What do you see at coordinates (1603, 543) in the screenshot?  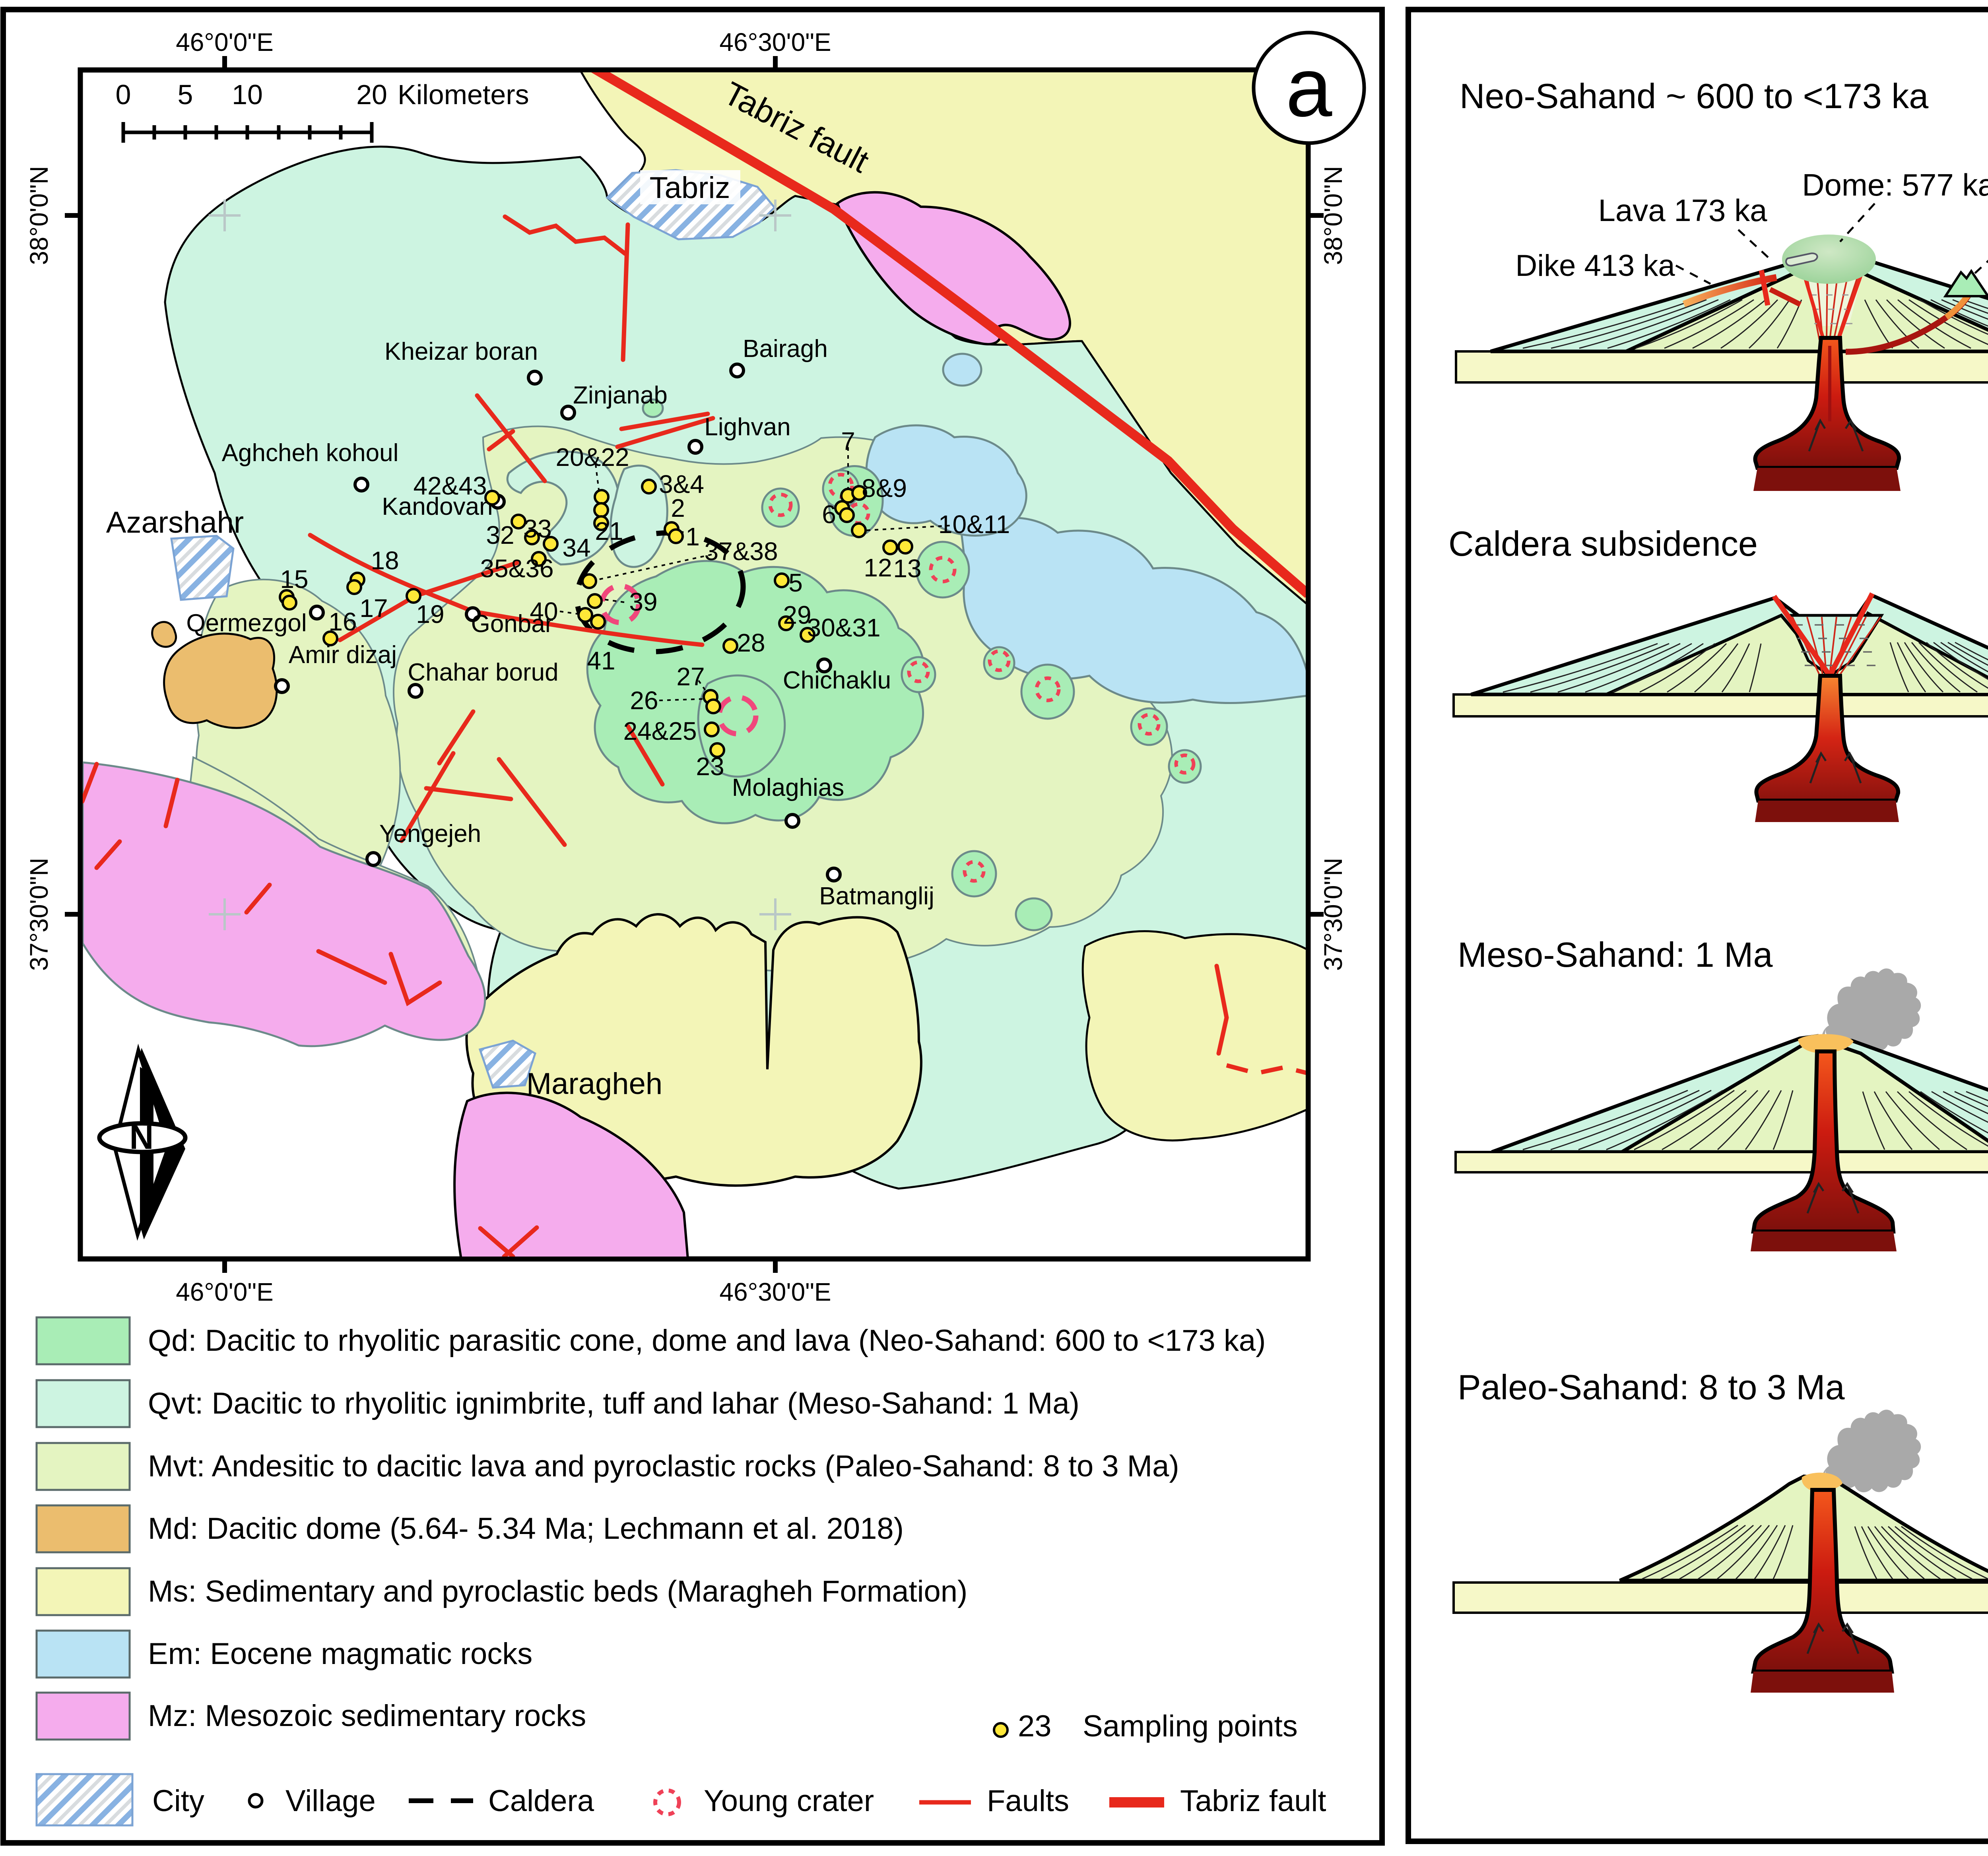 I see `svg-text: Caldera subsidence` at bounding box center [1603, 543].